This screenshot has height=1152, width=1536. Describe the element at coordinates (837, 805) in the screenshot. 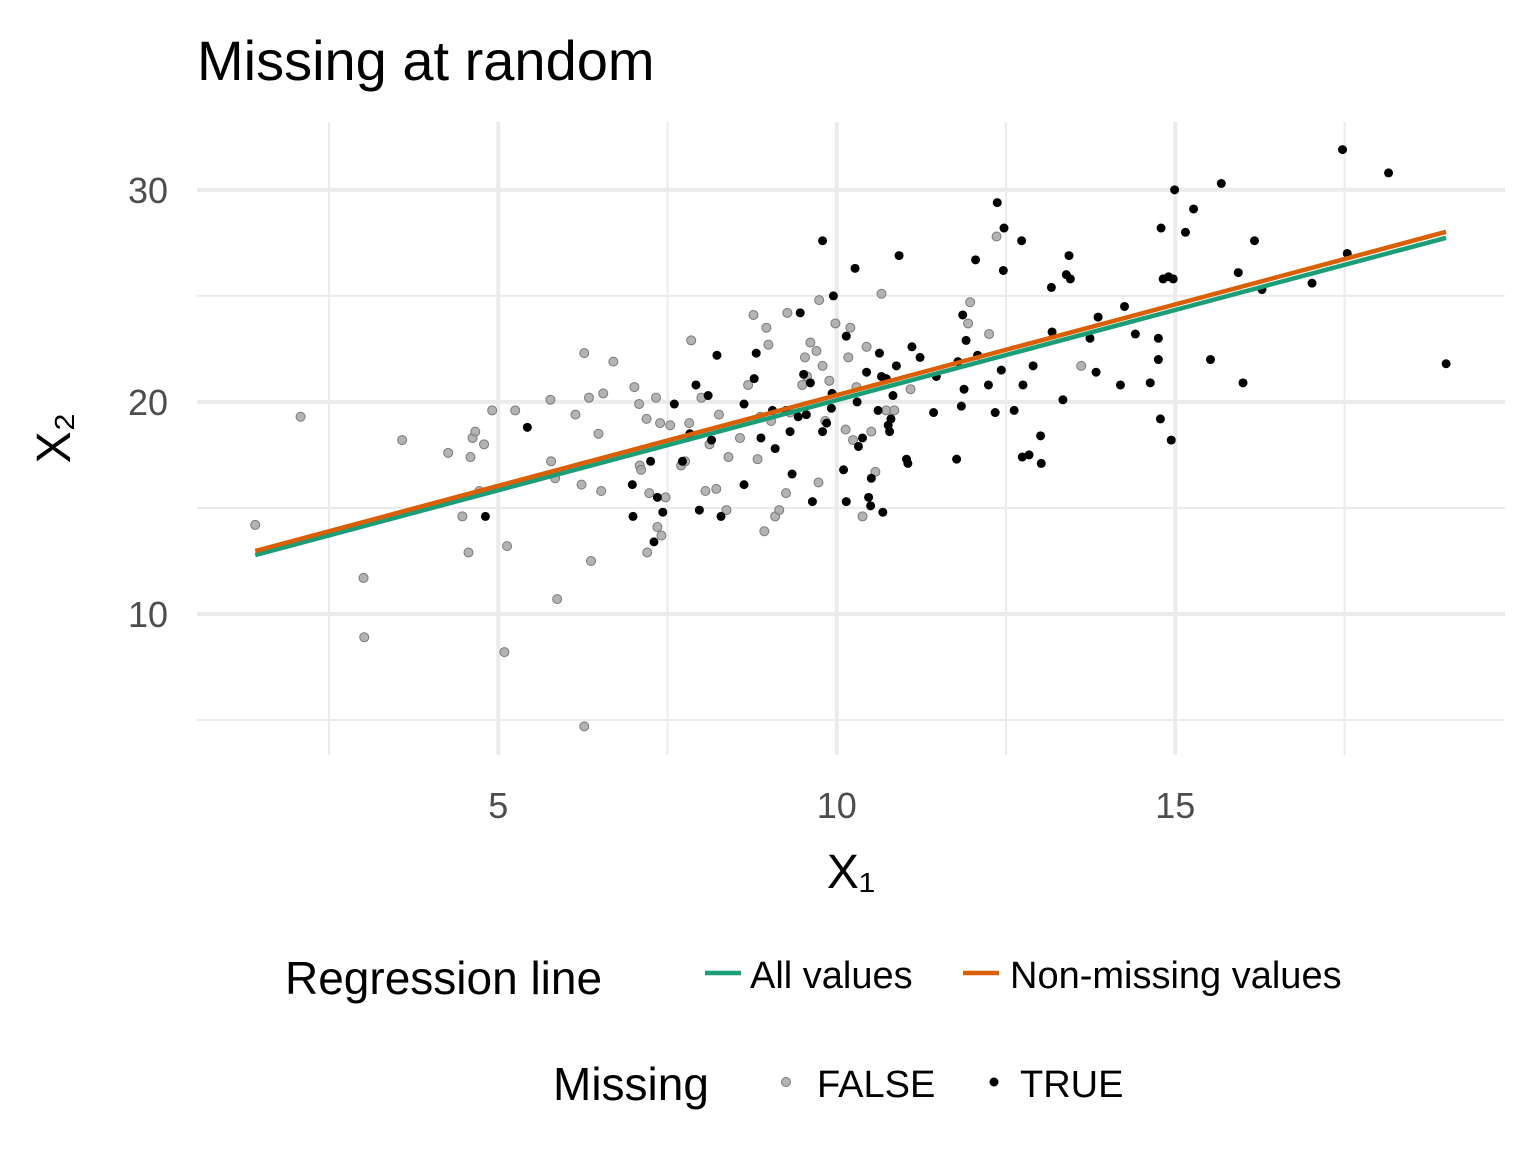

I see `x-tick-label: 10` at that location.